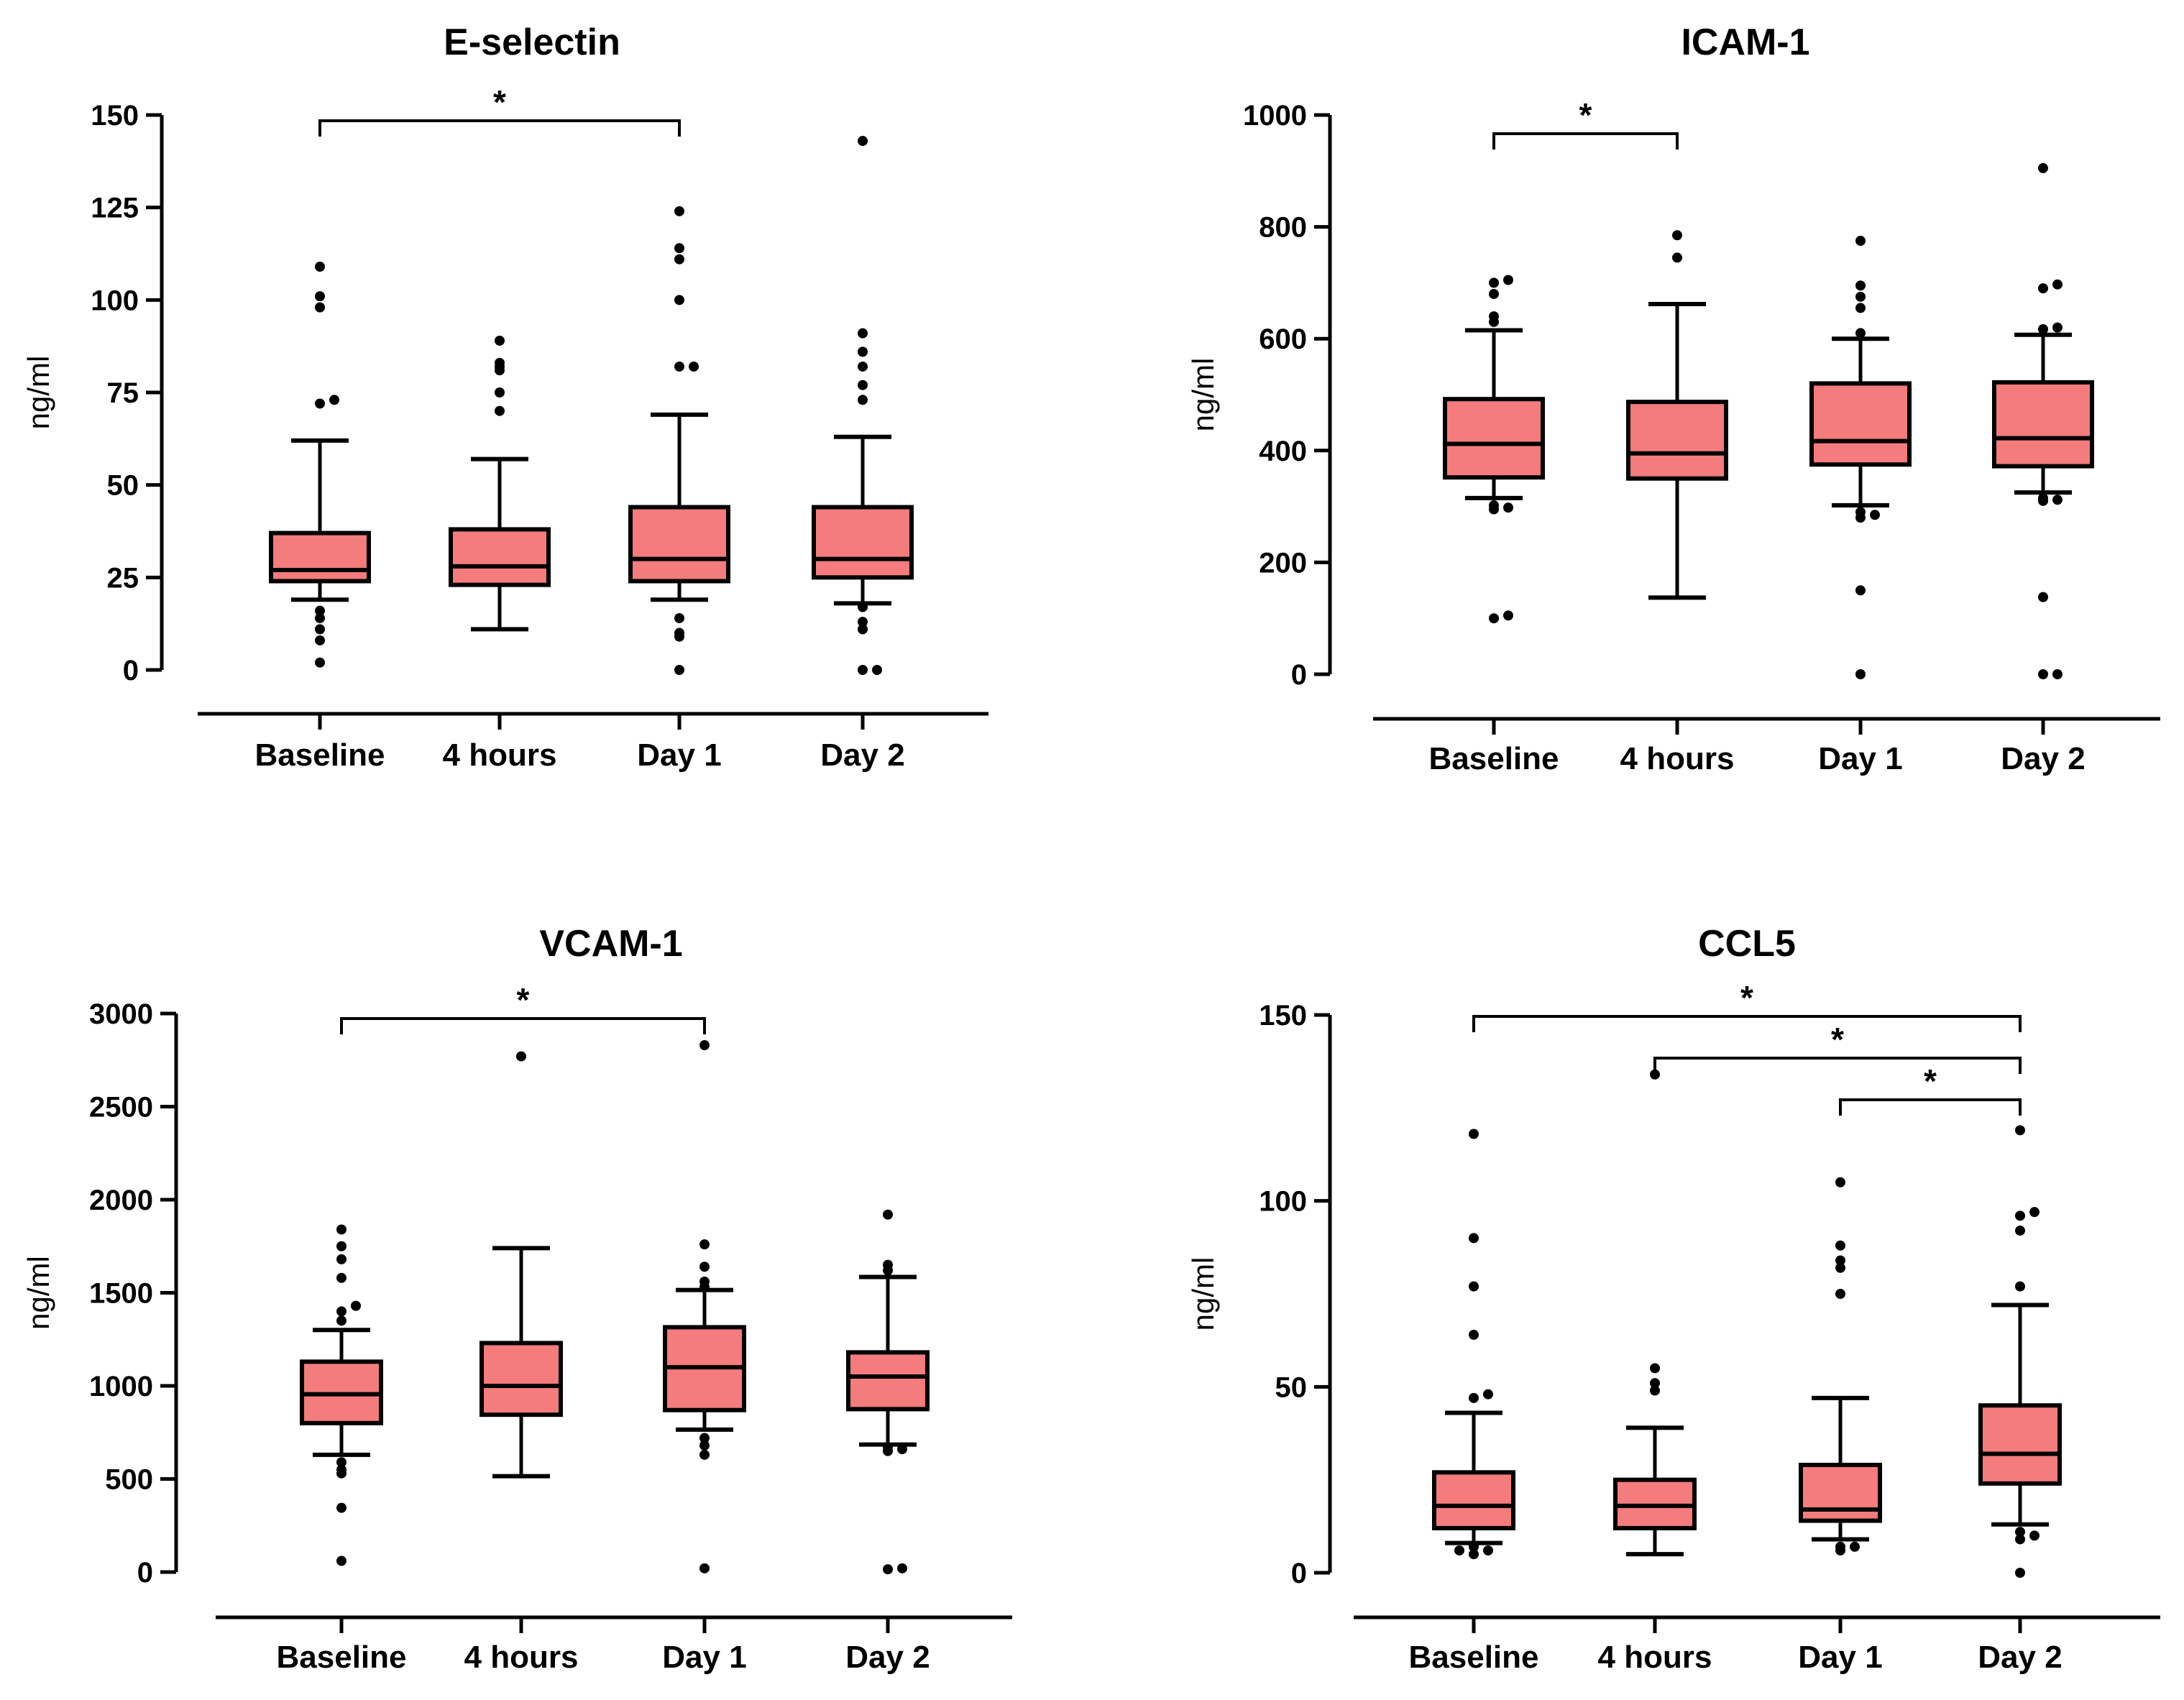 This screenshot has height=1700, width=2184. What do you see at coordinates (704, 1657) in the screenshot?
I see `x-tick-label: Day 1` at bounding box center [704, 1657].